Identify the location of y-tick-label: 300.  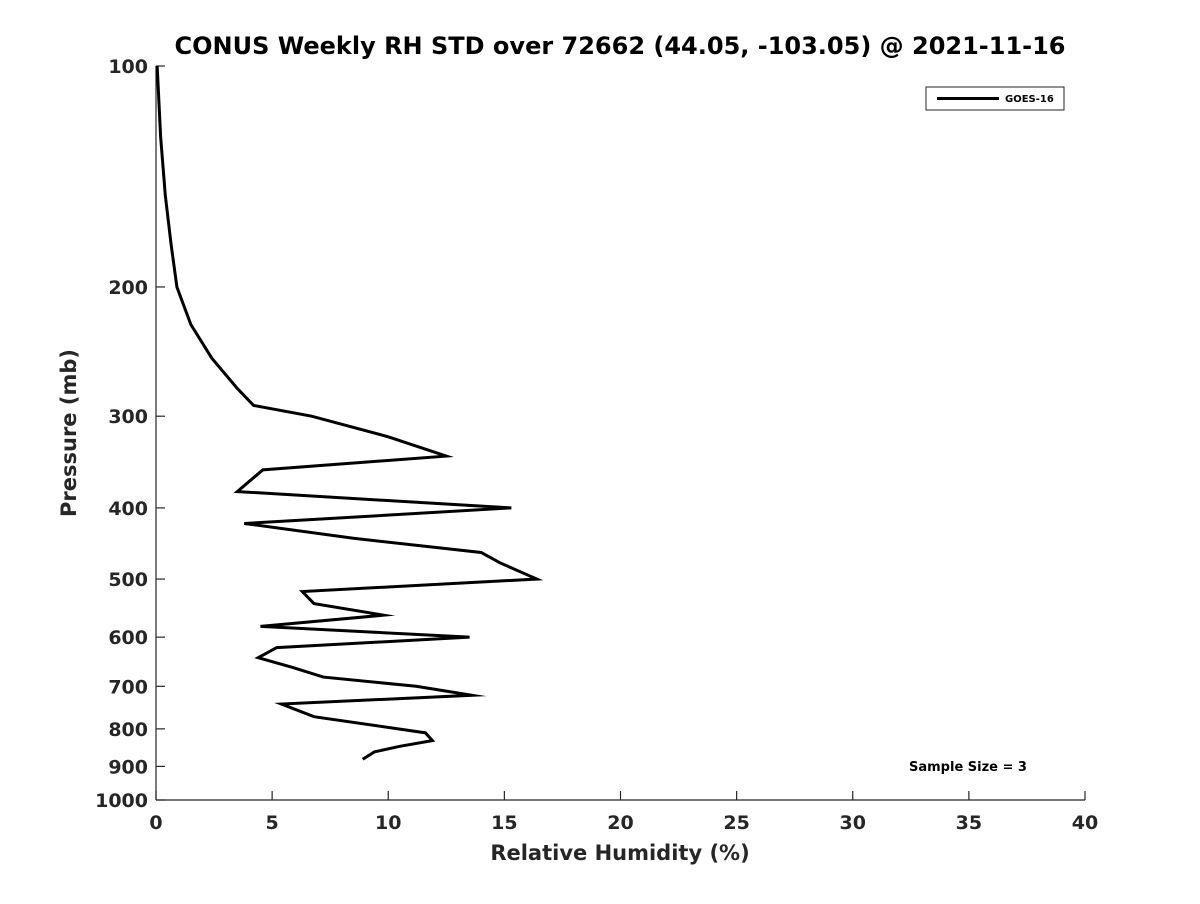
(128, 417).